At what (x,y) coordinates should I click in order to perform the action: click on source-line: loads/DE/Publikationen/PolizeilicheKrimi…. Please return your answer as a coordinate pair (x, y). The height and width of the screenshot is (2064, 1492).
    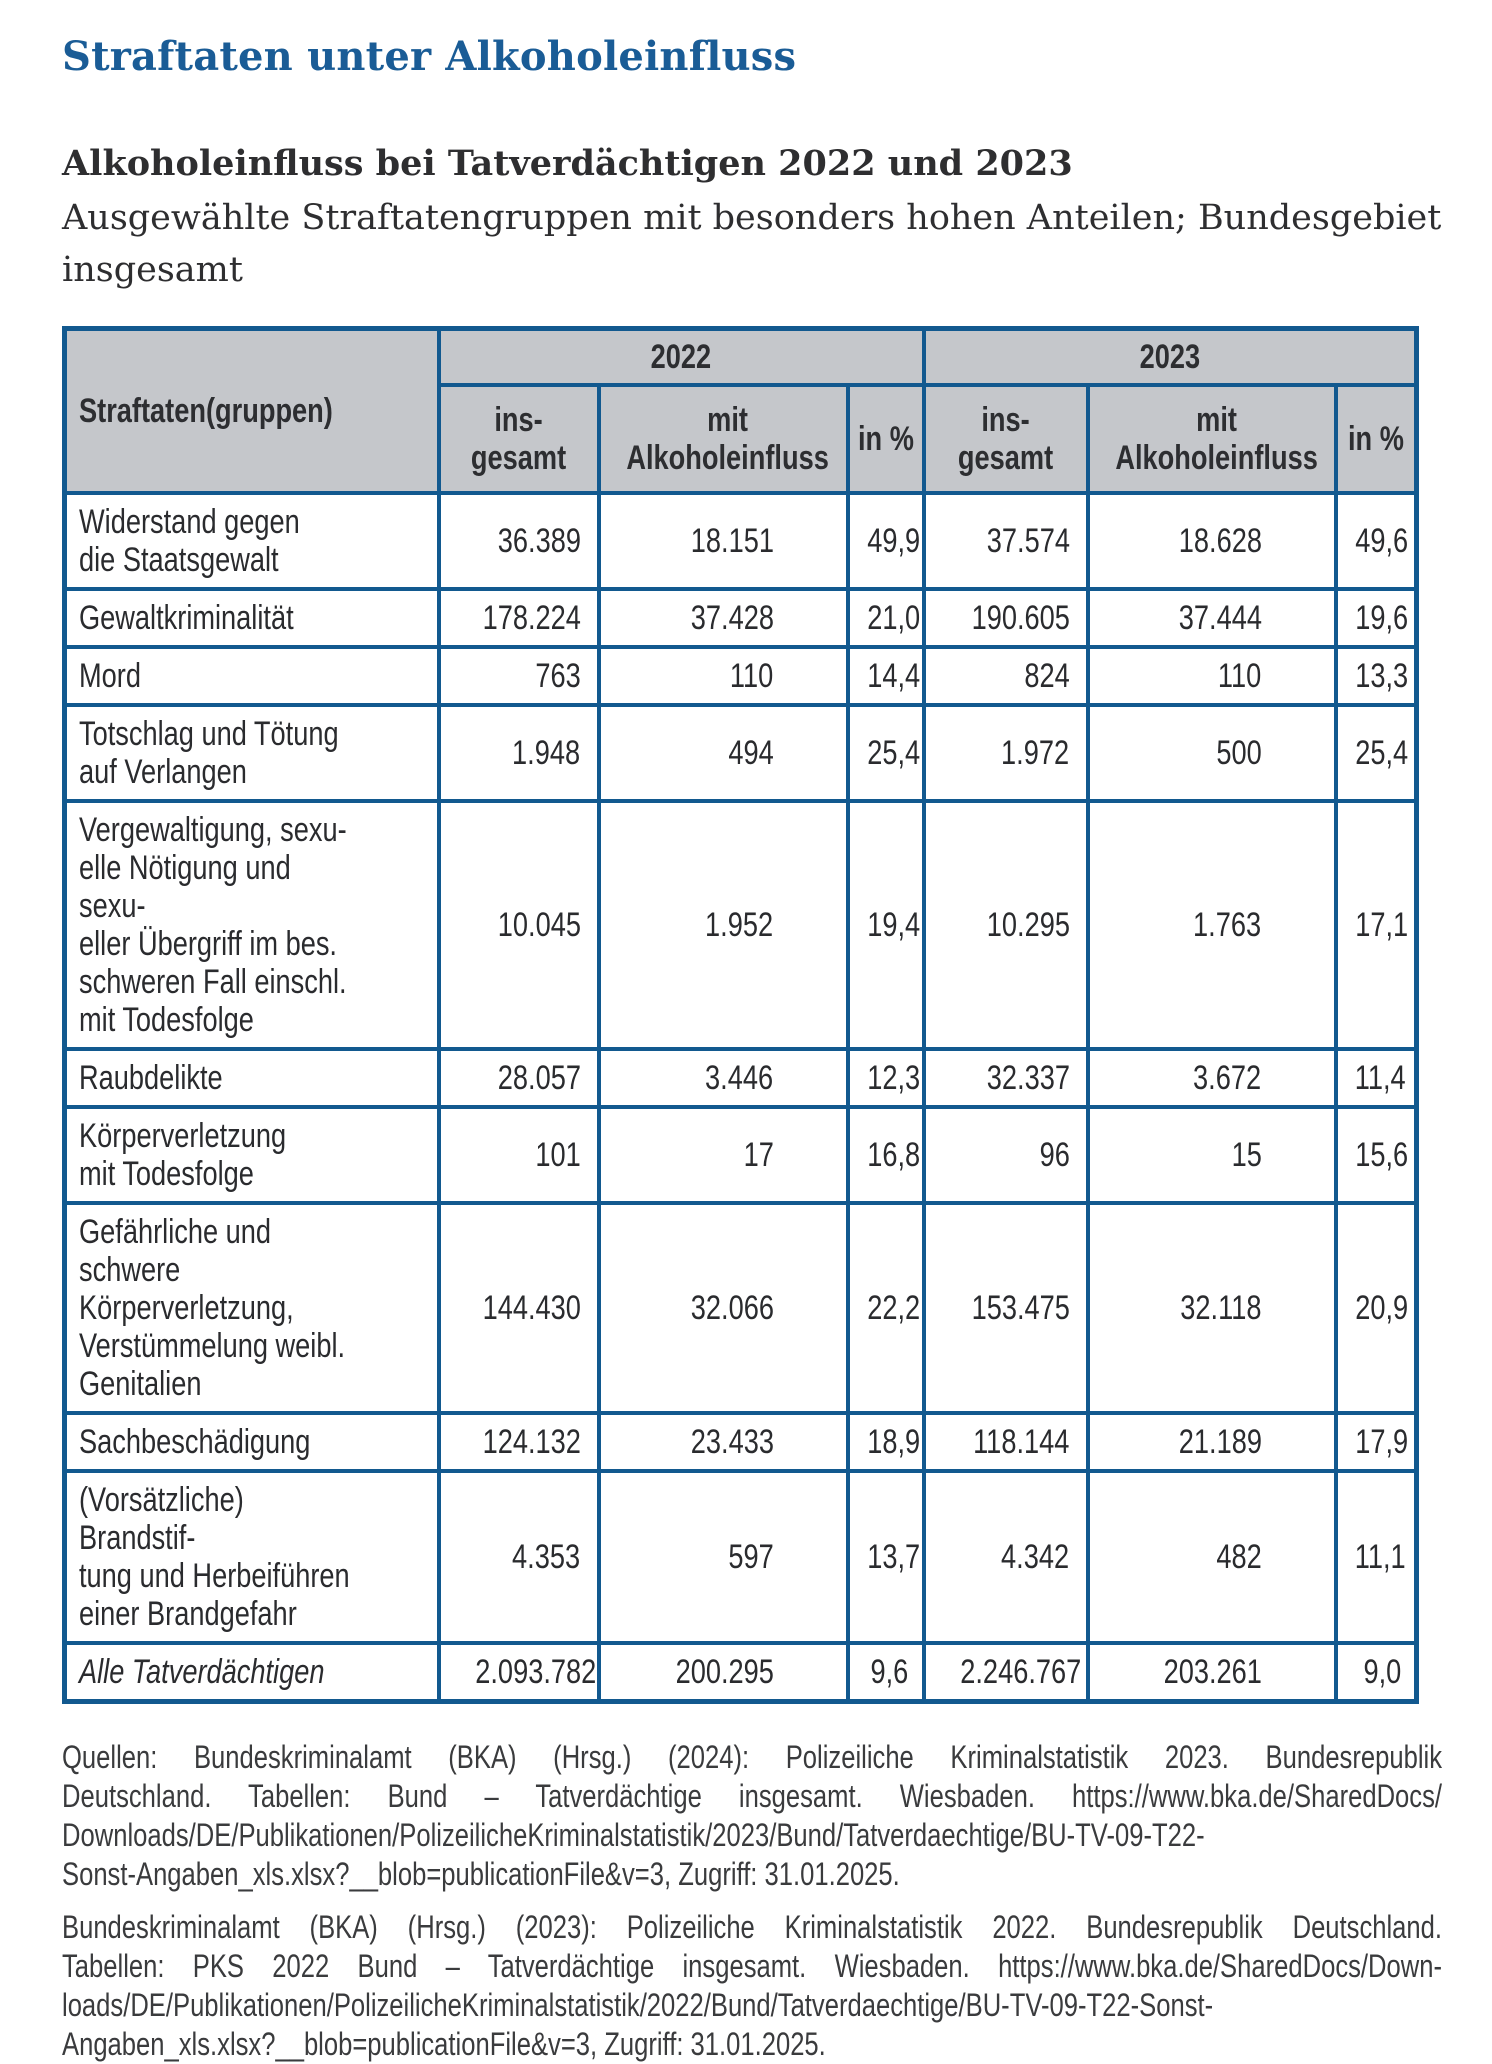
    Looking at the image, I should click on (638, 2005).